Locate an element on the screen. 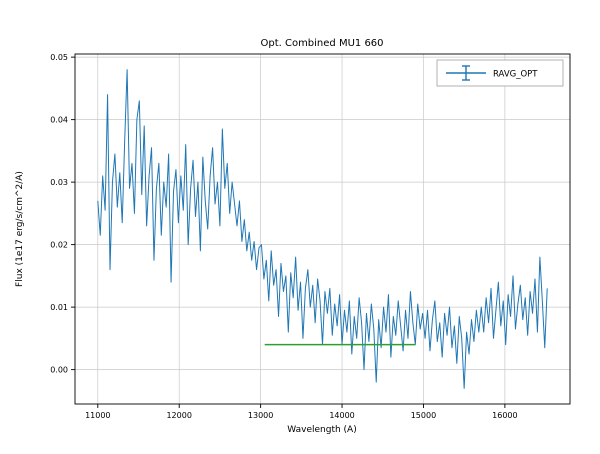 This screenshot has width=600, height=454. chart-title: Opt. Combined MU1 660 is located at coordinates (321, 43).